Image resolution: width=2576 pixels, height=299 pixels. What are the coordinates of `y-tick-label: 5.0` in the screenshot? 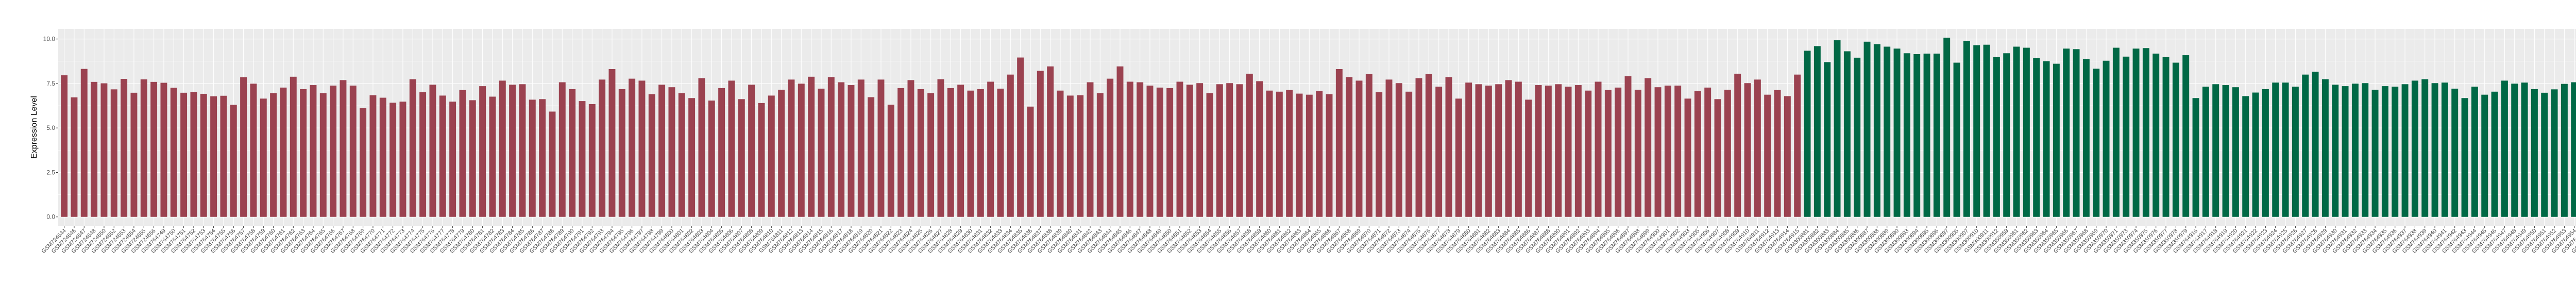 It's located at (51, 127).